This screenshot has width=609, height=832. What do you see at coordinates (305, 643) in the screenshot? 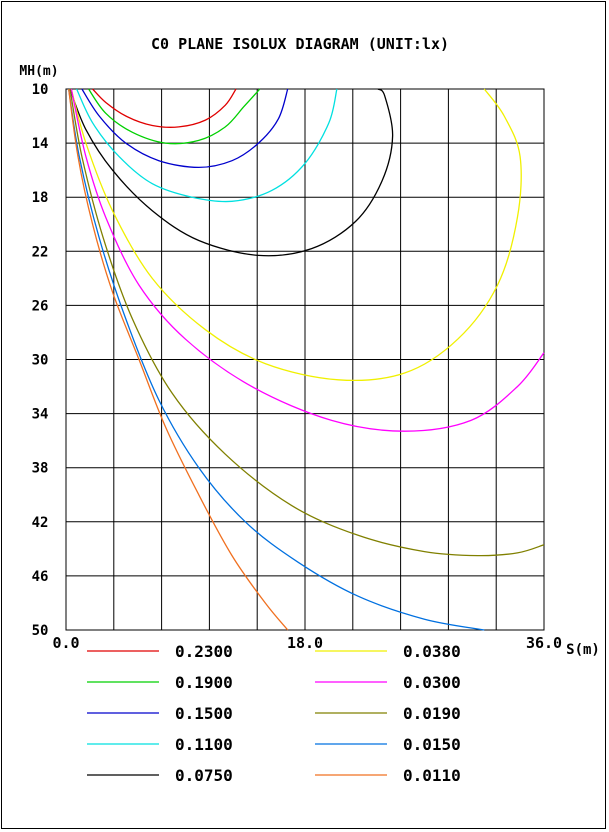
I see `x-tick-label: 18.0` at bounding box center [305, 643].